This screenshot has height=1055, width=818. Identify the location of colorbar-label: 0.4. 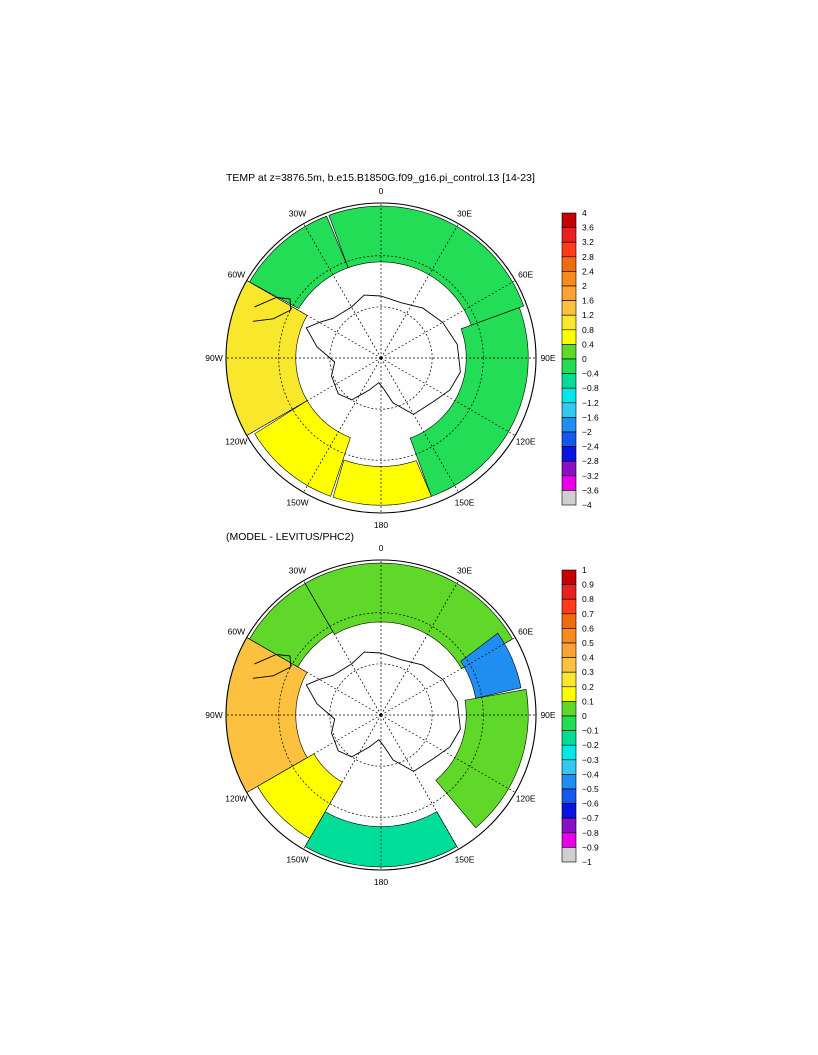
(588, 658).